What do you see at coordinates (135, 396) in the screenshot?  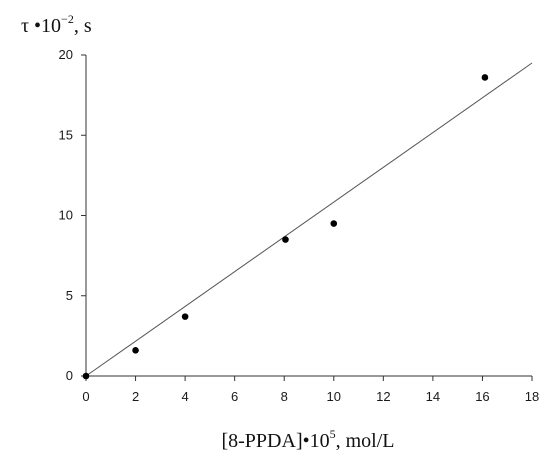 I see `x-tick-label: 2` at bounding box center [135, 396].